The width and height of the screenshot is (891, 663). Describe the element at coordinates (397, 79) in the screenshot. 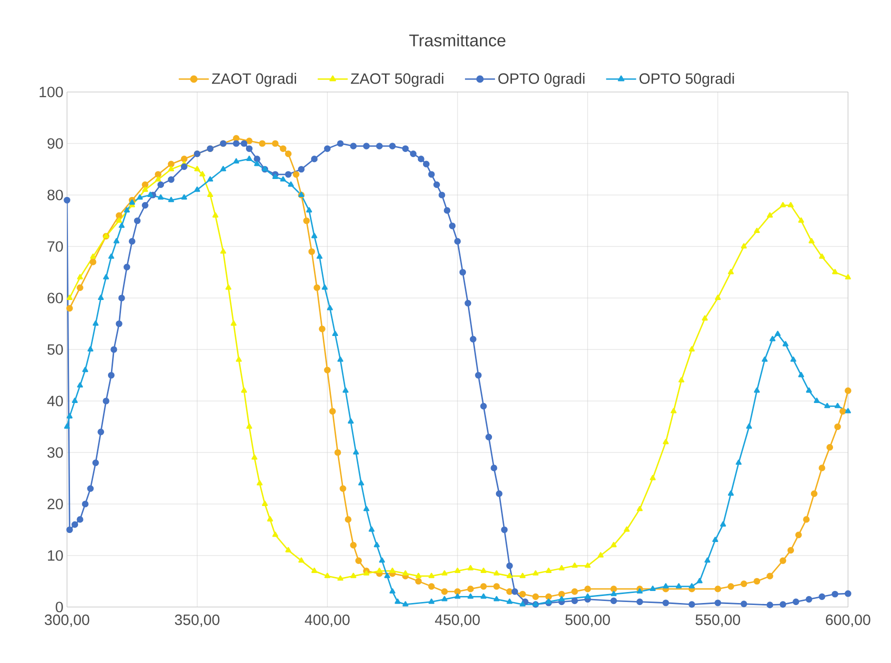

I see `legend-label: ZAOT 50gradi` at that location.